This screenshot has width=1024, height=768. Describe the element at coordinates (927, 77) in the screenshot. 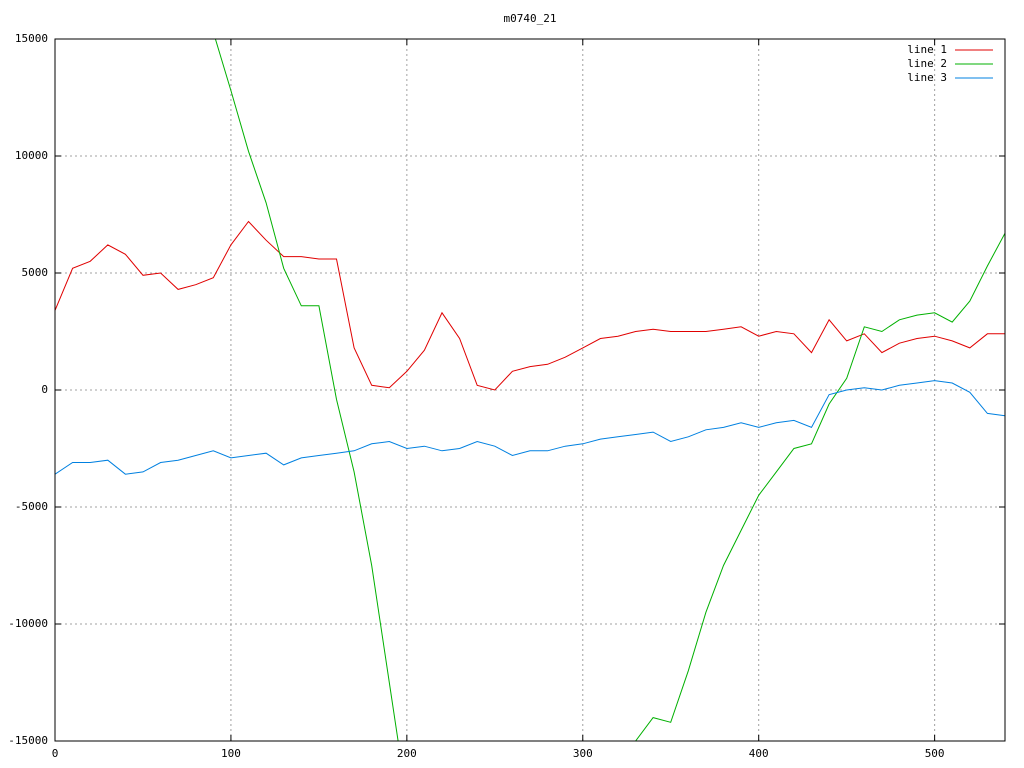

I see `legend-label: line 3` at that location.